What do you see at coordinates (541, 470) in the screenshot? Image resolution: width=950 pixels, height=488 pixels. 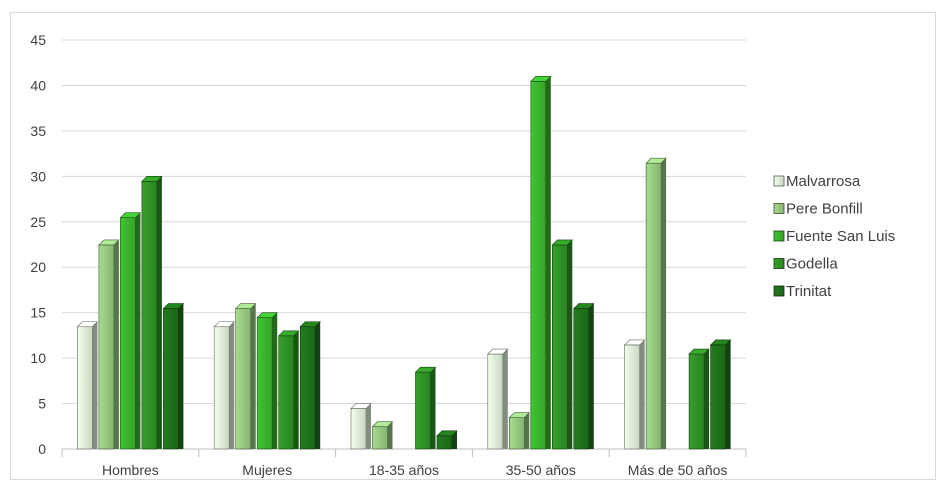 I see `x-tick-label: 35-50 años` at bounding box center [541, 470].